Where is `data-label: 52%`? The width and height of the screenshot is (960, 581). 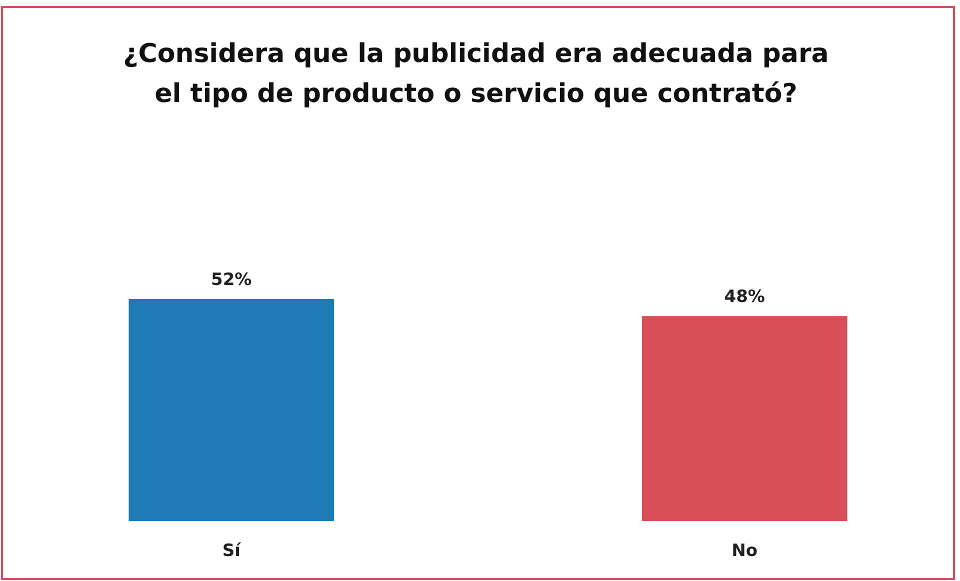 data-label: 52% is located at coordinates (231, 280).